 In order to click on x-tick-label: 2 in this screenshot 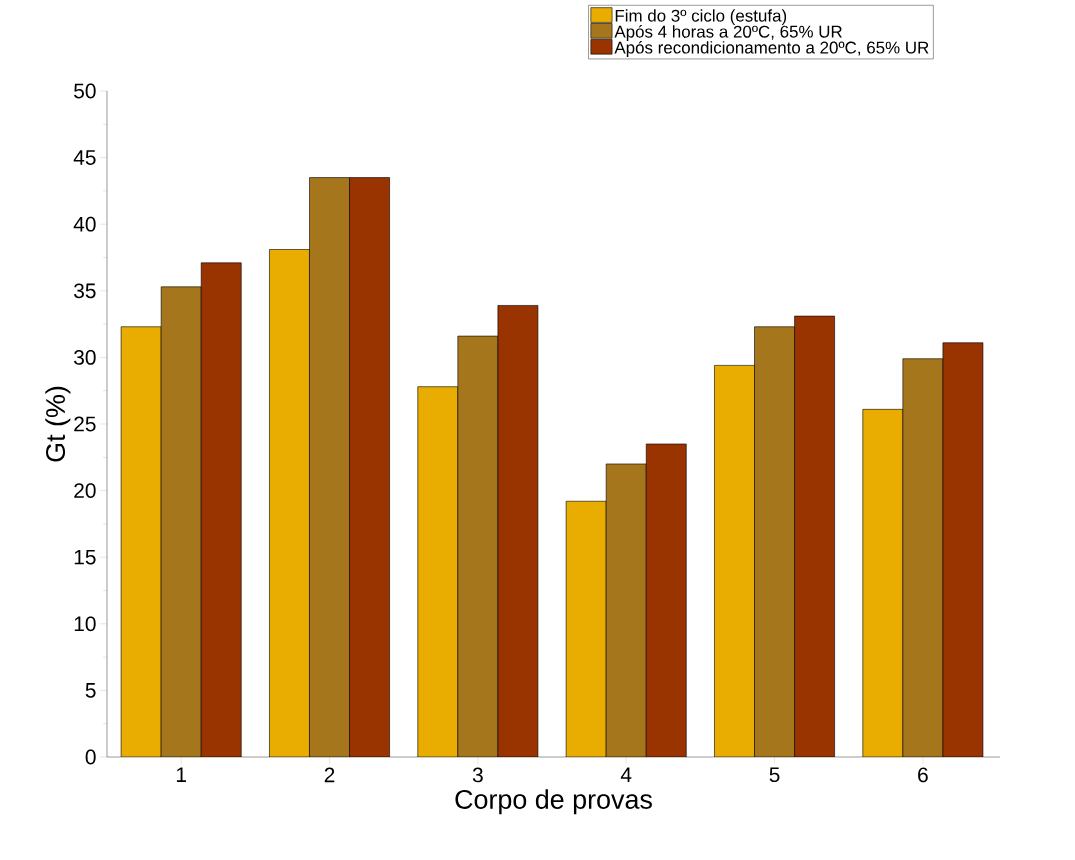, I will do `click(329, 775)`.